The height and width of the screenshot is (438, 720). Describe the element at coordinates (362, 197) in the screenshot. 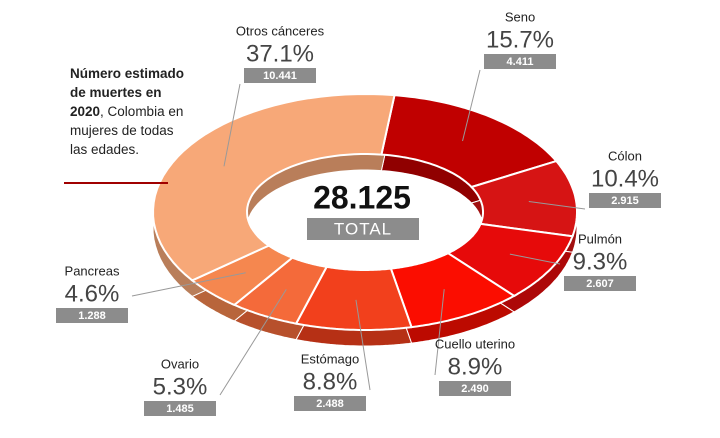

I see `total-value: 28.125` at that location.